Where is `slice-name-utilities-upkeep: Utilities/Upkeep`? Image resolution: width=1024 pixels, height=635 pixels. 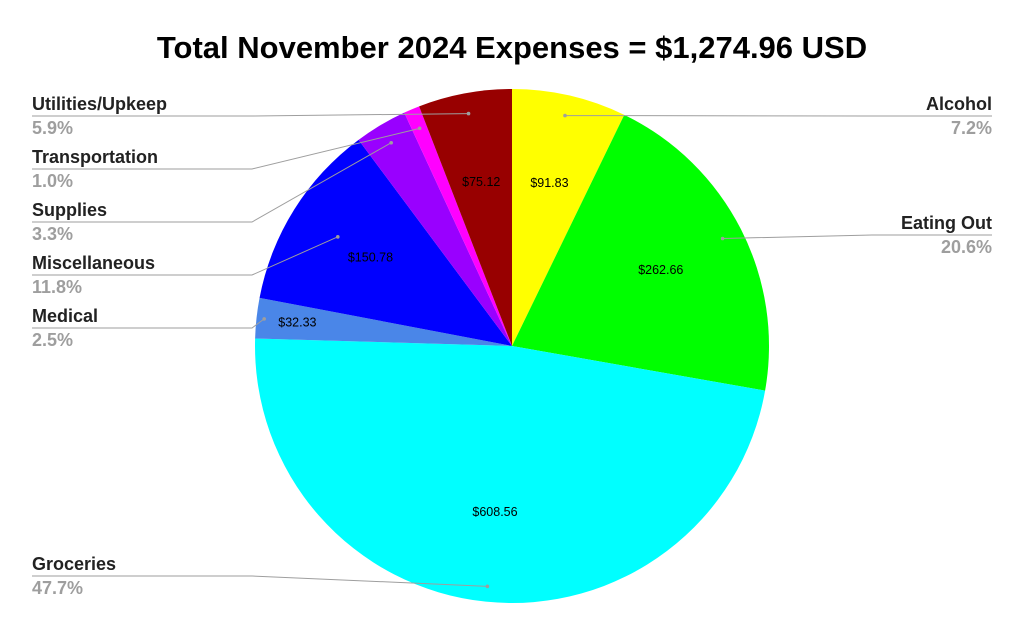 slice-name-utilities-upkeep: Utilities/Upkeep is located at coordinates (99, 104).